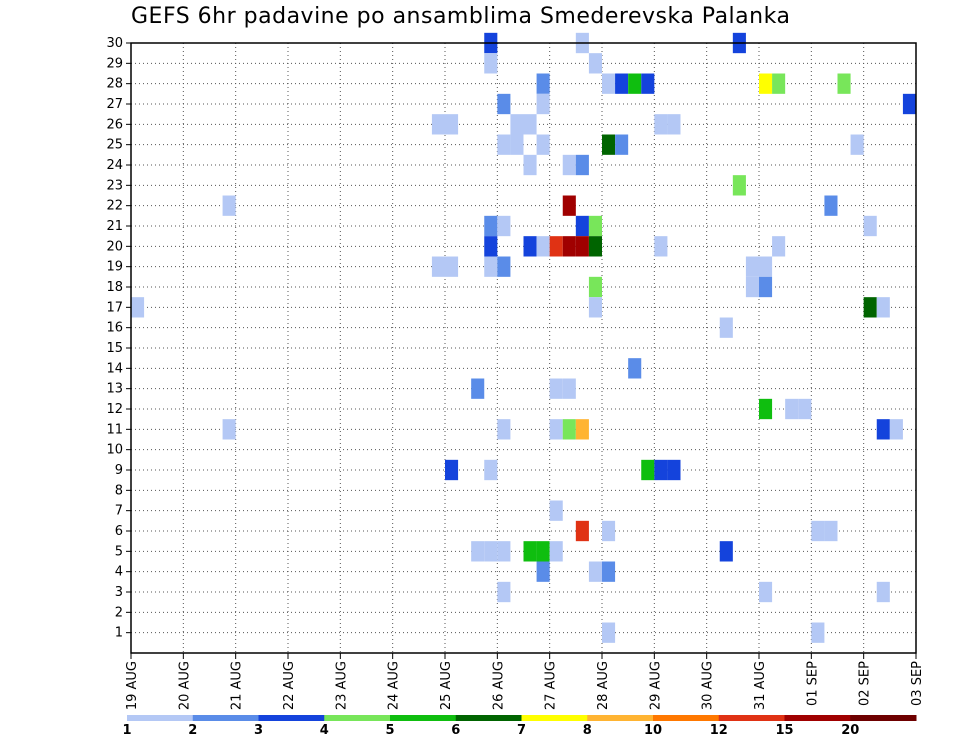 The width and height of the screenshot is (960, 742). Describe the element at coordinates (389, 730) in the screenshot. I see `colorbar-label: 5` at that location.